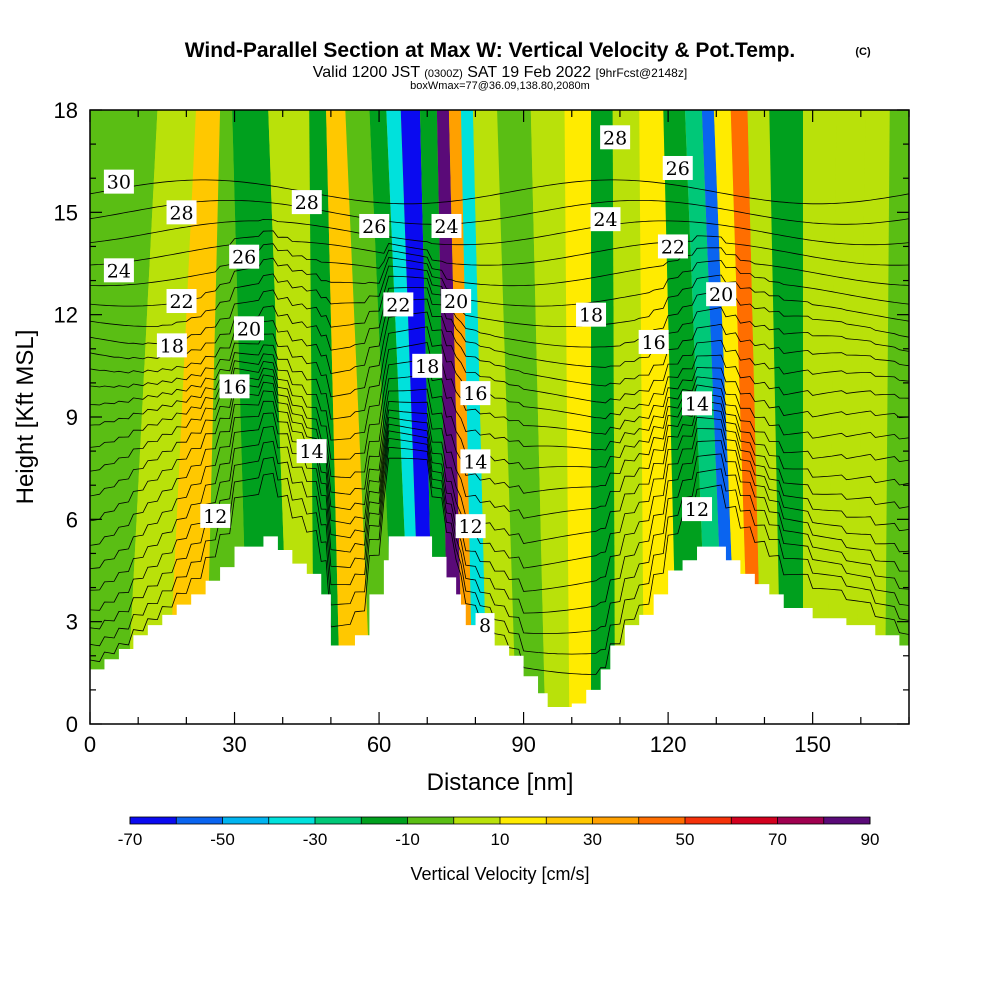 This screenshot has width=1000, height=1000. I want to click on x-axis-label: Distance [nm], so click(500, 782).